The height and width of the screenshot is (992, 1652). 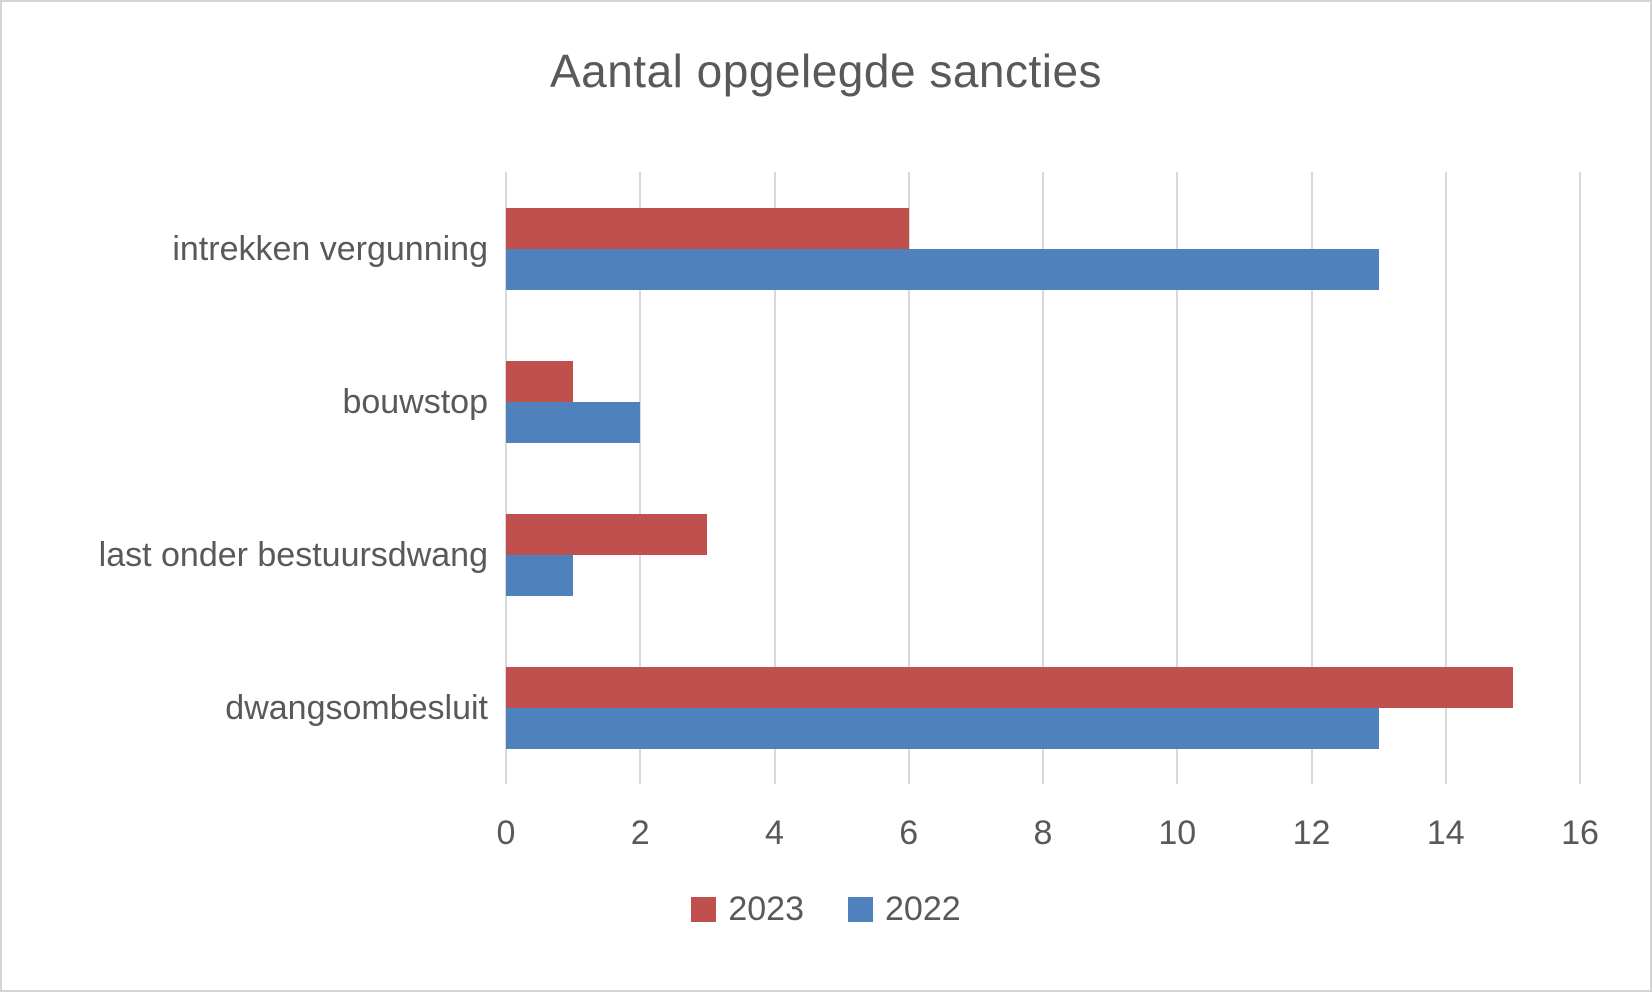 What do you see at coordinates (826, 909) in the screenshot?
I see `legend: 2023 2022` at bounding box center [826, 909].